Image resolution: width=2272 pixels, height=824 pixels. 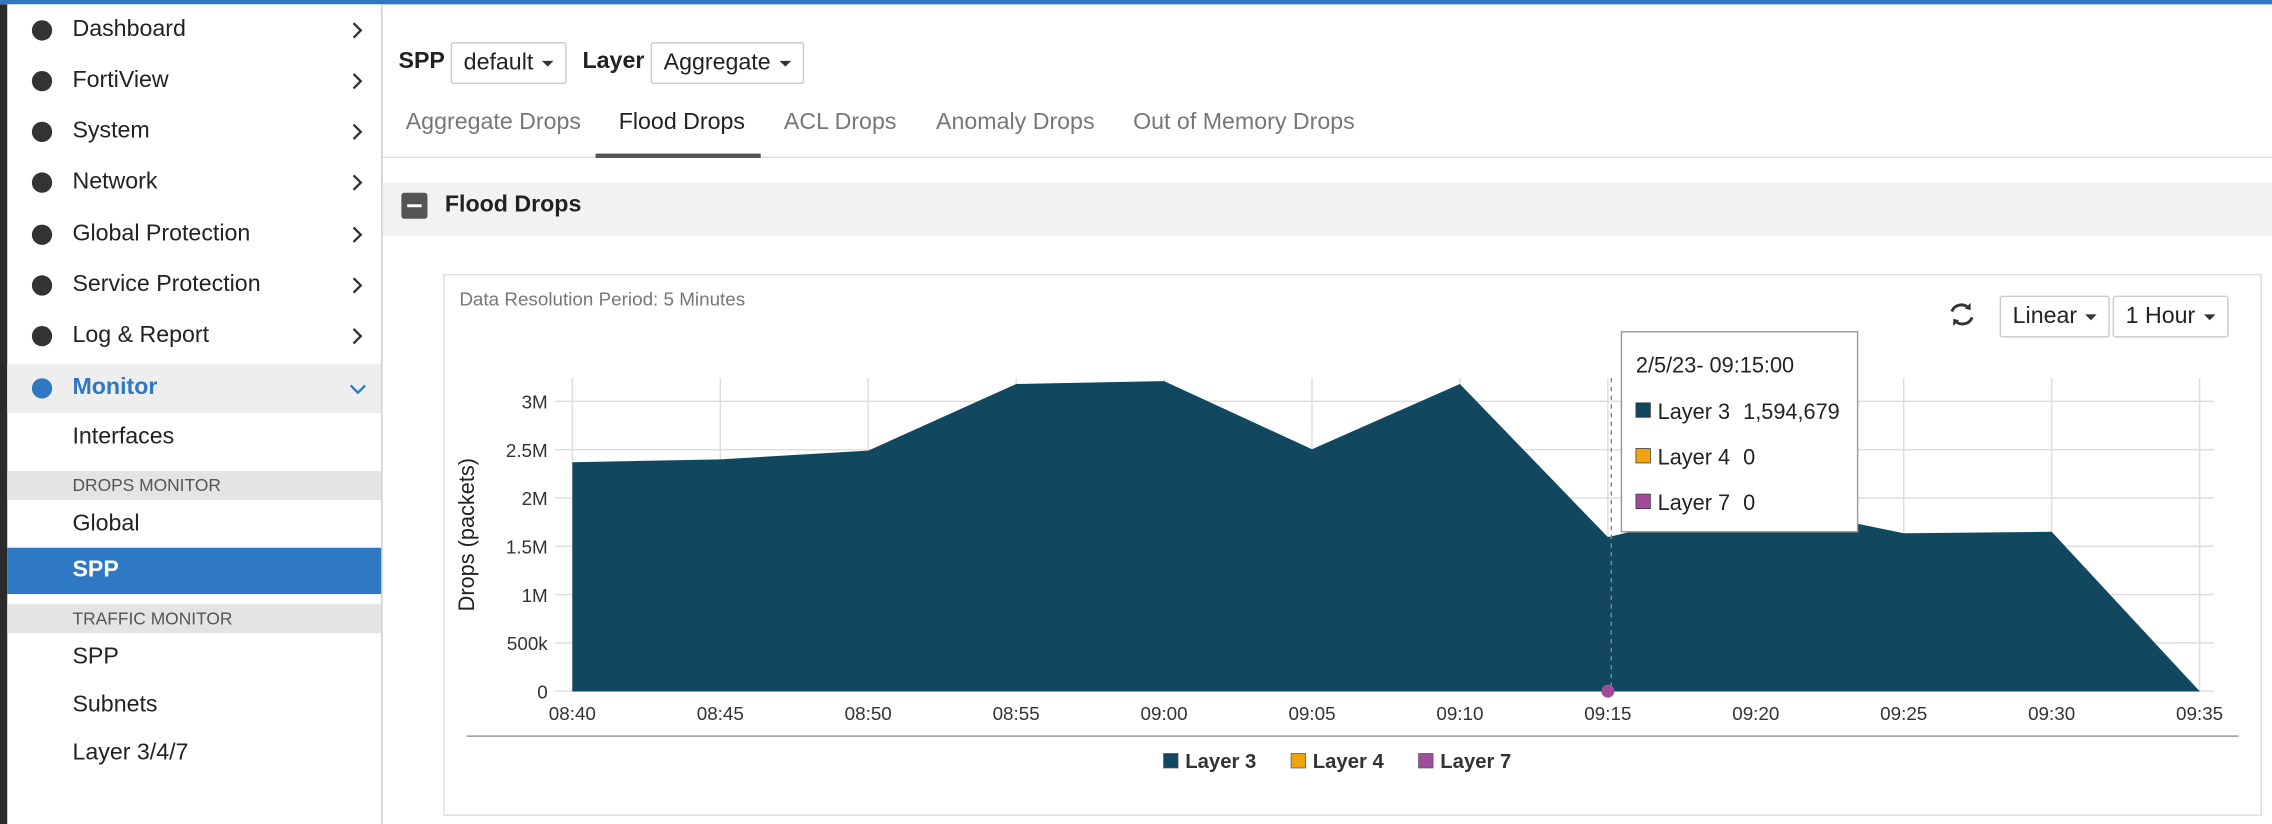 I want to click on tab: Aggregate Drops, so click(x=493, y=122).